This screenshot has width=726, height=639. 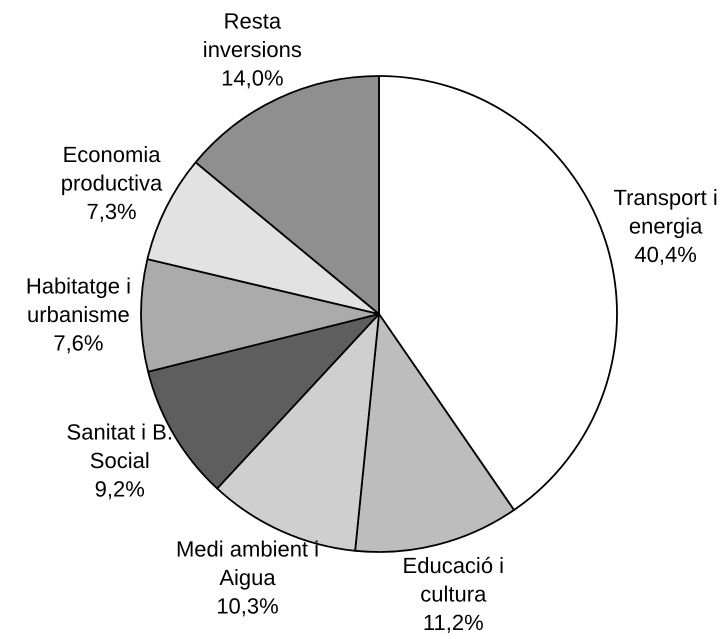 What do you see at coordinates (119, 489) in the screenshot?
I see `data-label: 9,2%` at bounding box center [119, 489].